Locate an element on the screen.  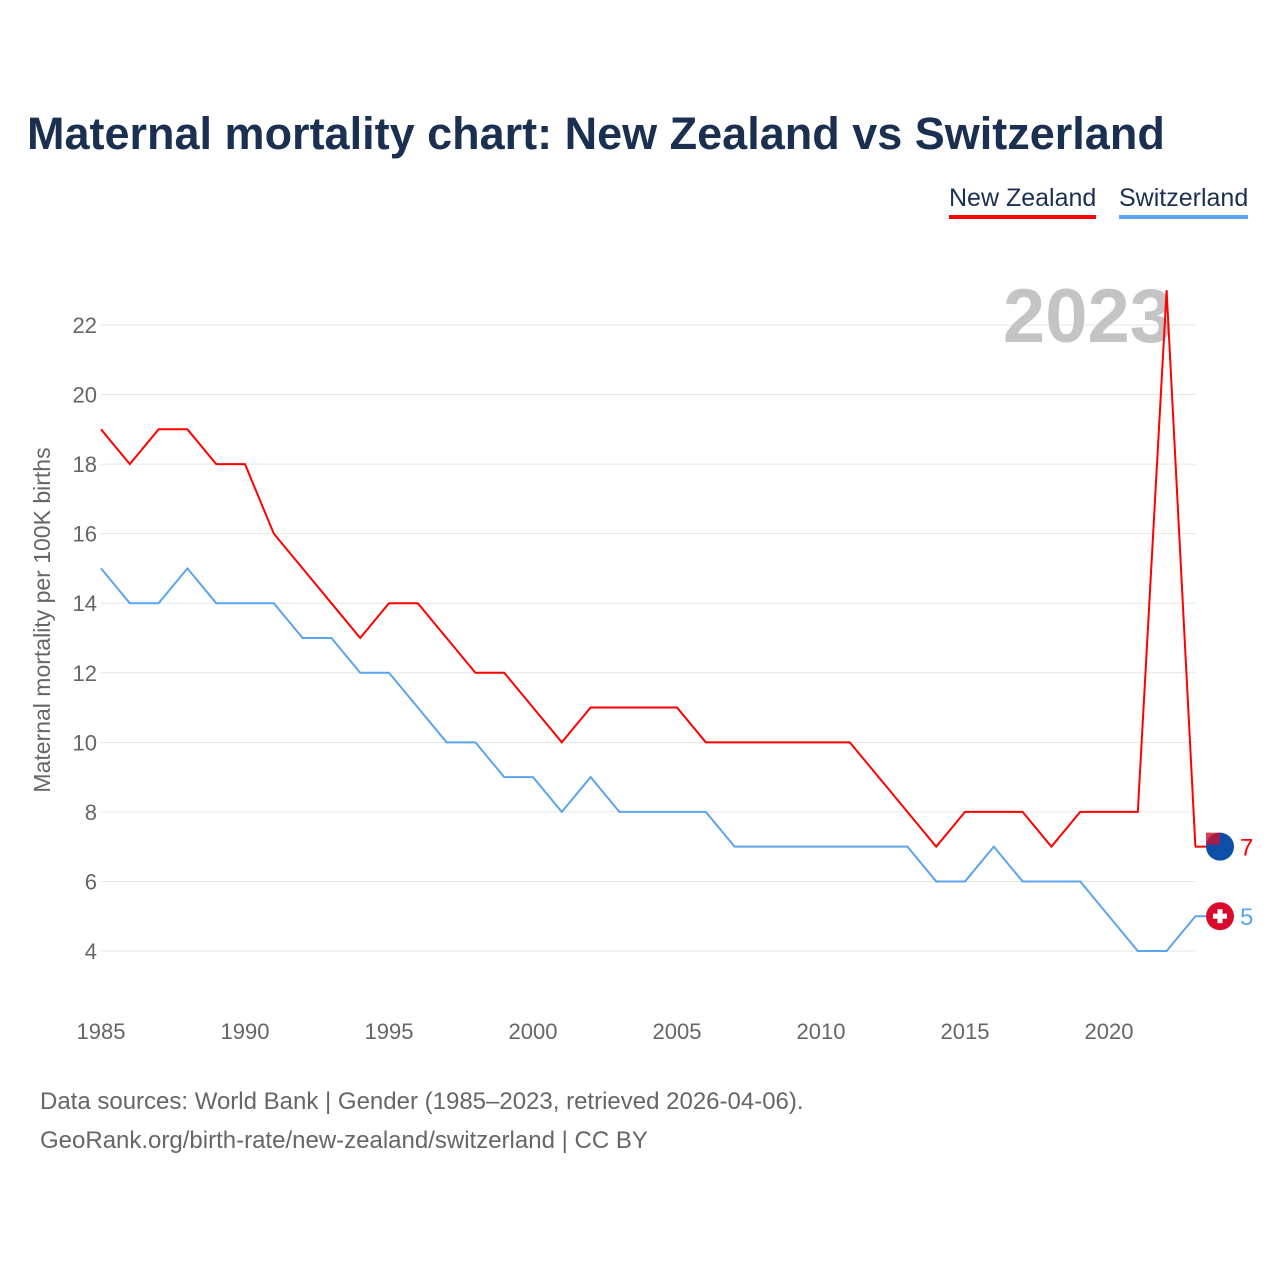
swiss-cross-v is located at coordinates (1220, 916).